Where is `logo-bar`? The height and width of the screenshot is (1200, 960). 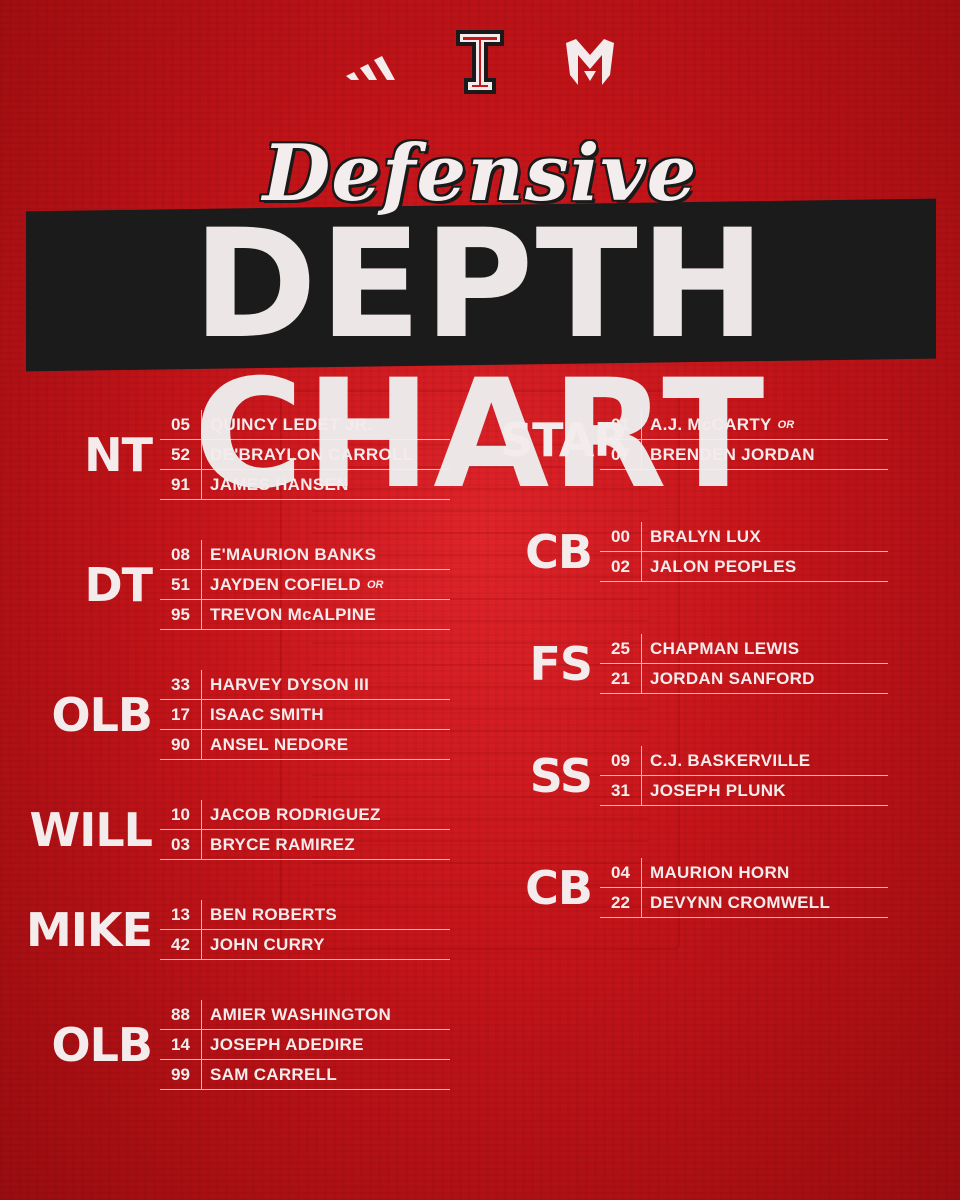 logo-bar is located at coordinates (480, 62).